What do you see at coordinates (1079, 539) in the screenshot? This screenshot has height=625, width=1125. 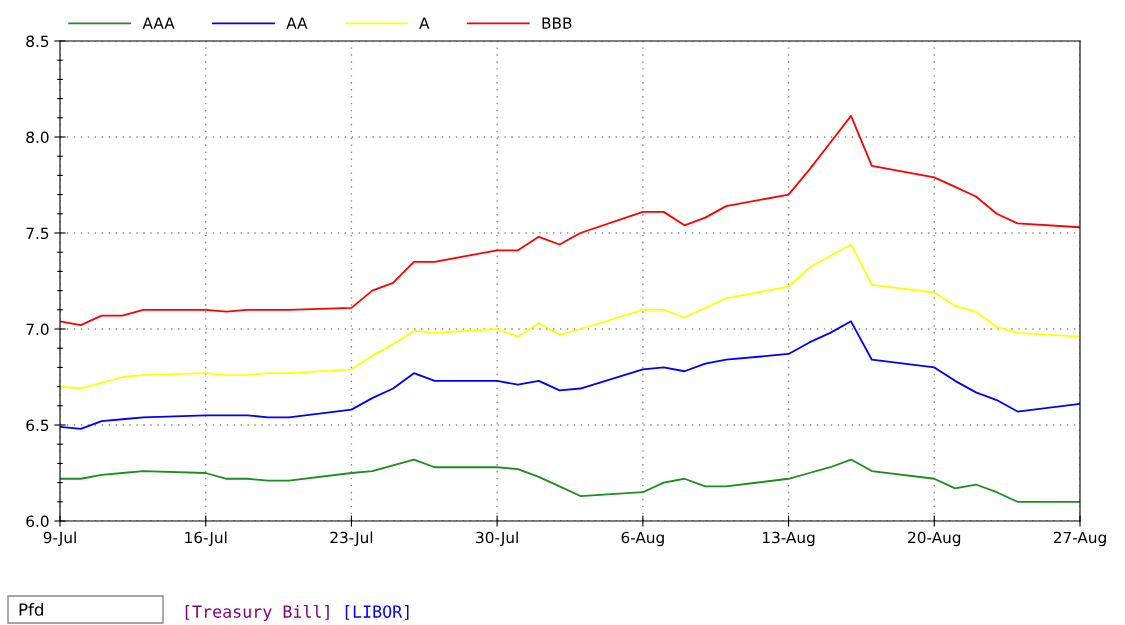 I see `x-tick-label: 27-Aug` at bounding box center [1079, 539].